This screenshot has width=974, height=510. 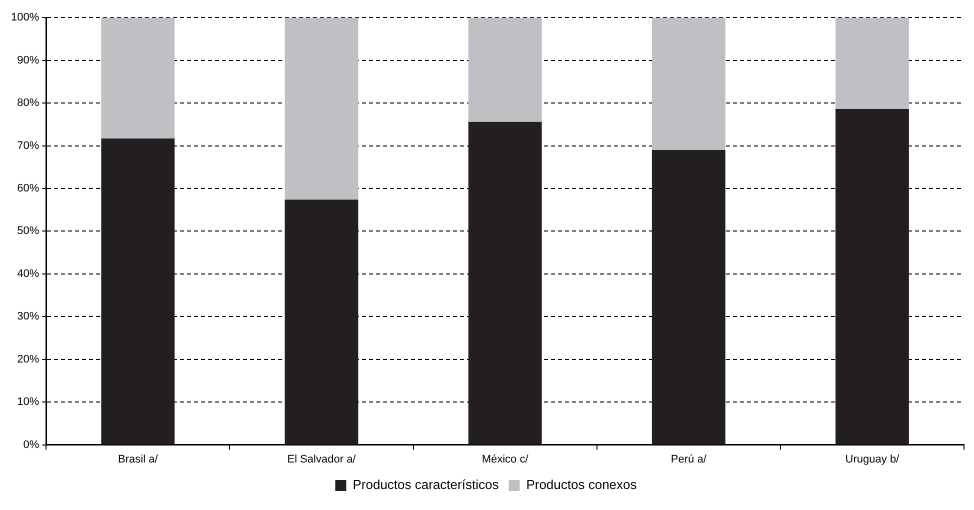 I want to click on y-tick-label: 10%, so click(x=28, y=402).